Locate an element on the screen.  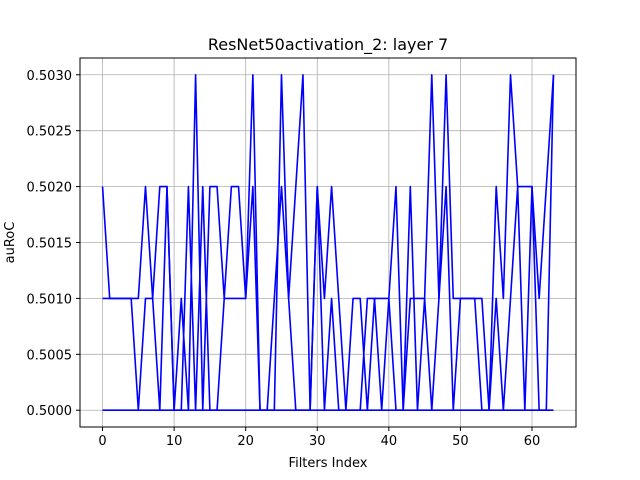
x-tick-label: 60 is located at coordinates (532, 441).